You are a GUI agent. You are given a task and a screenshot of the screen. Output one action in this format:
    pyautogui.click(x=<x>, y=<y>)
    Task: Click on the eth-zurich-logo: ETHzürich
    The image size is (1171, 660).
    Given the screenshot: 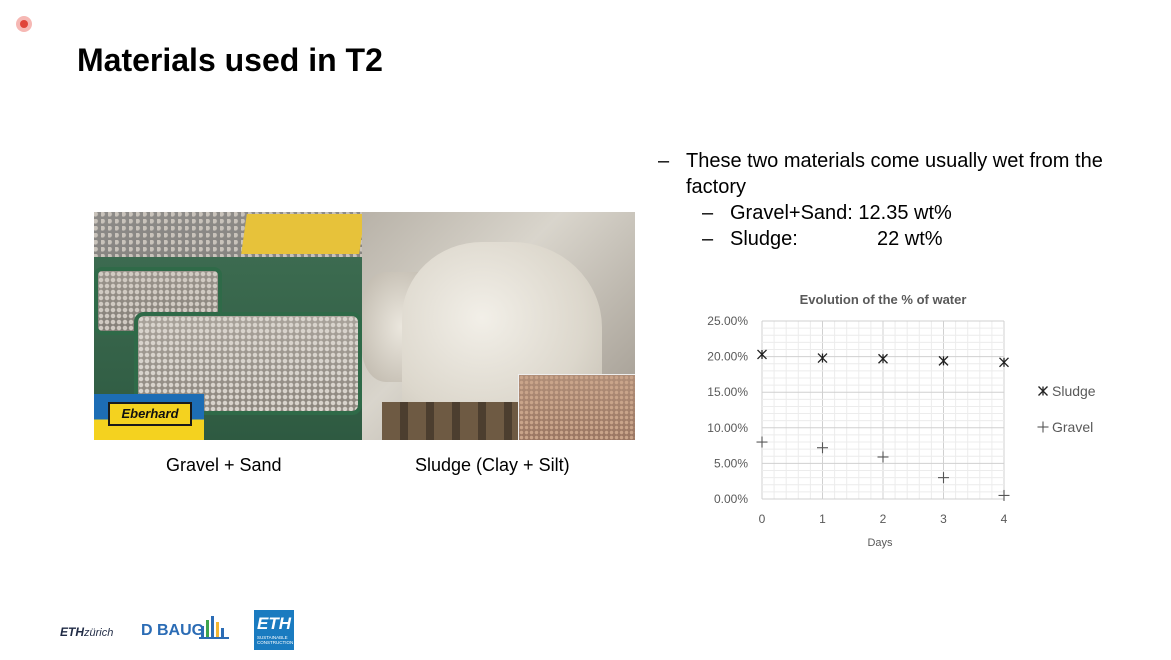 What is the action you would take?
    pyautogui.click(x=86, y=632)
    